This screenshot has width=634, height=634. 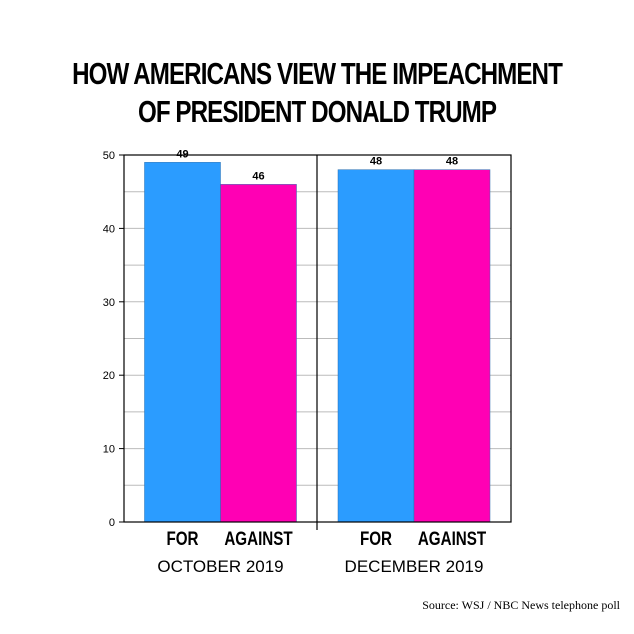 What do you see at coordinates (109, 376) in the screenshot?
I see `y-tick-label: 20` at bounding box center [109, 376].